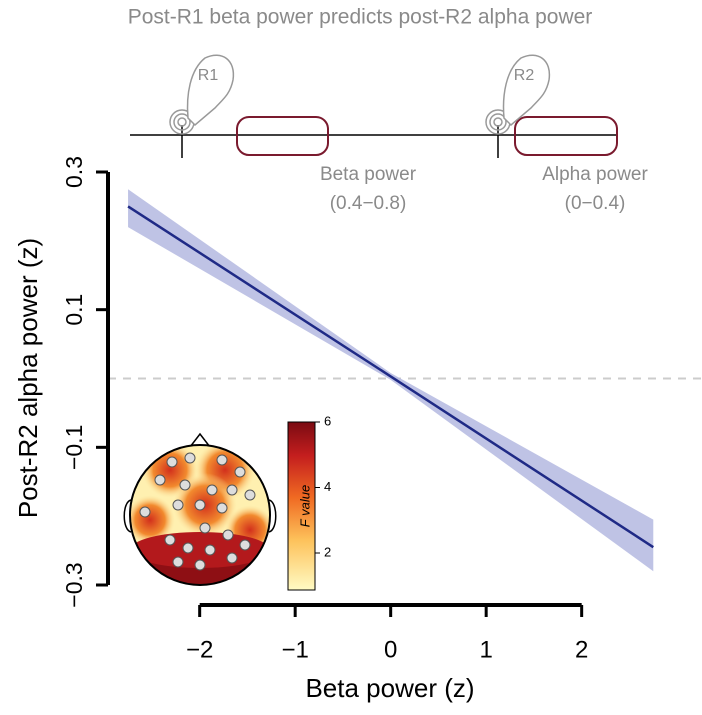  I want to click on x-tick-label: −2, so click(199, 649).